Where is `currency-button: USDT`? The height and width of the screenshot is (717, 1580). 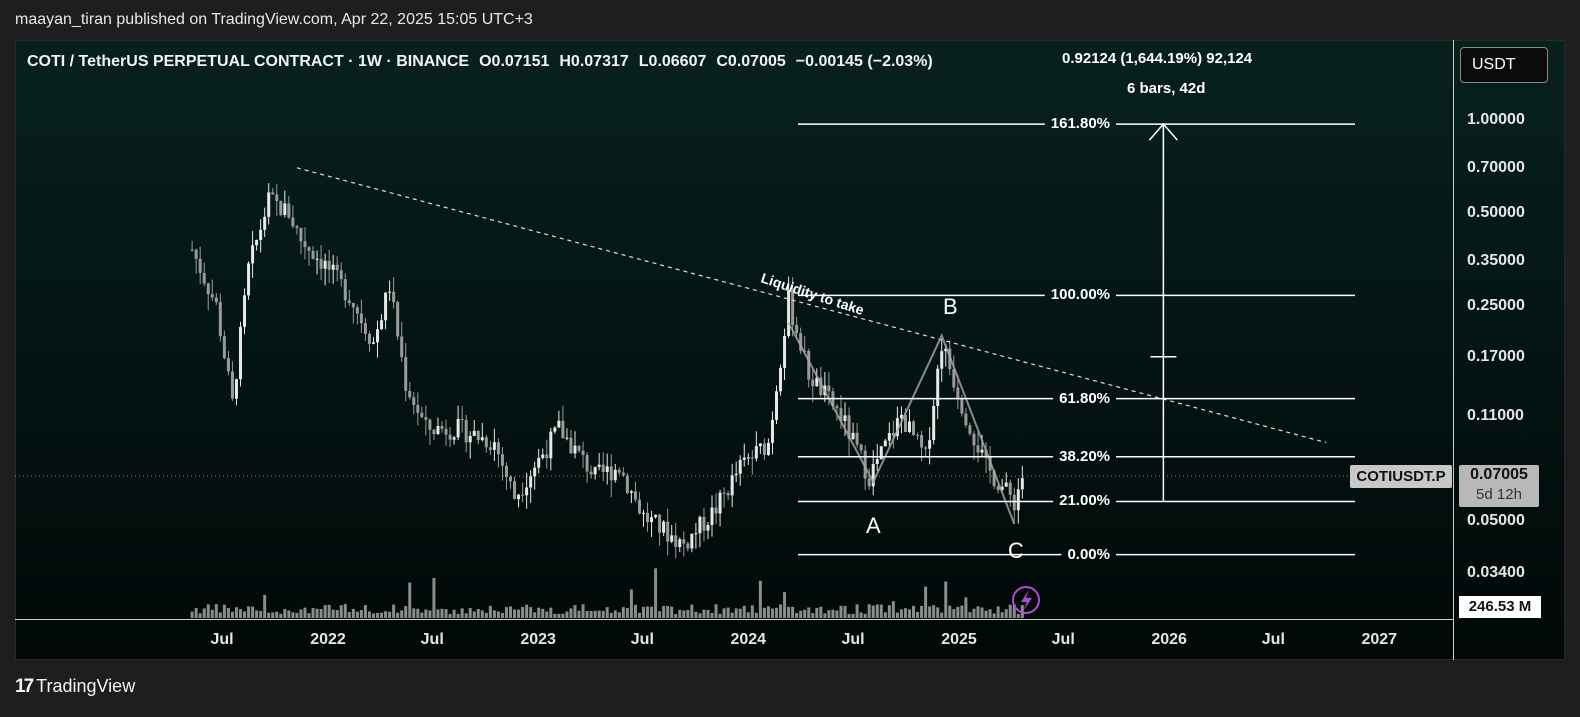
currency-button: USDT is located at coordinates (1504, 65).